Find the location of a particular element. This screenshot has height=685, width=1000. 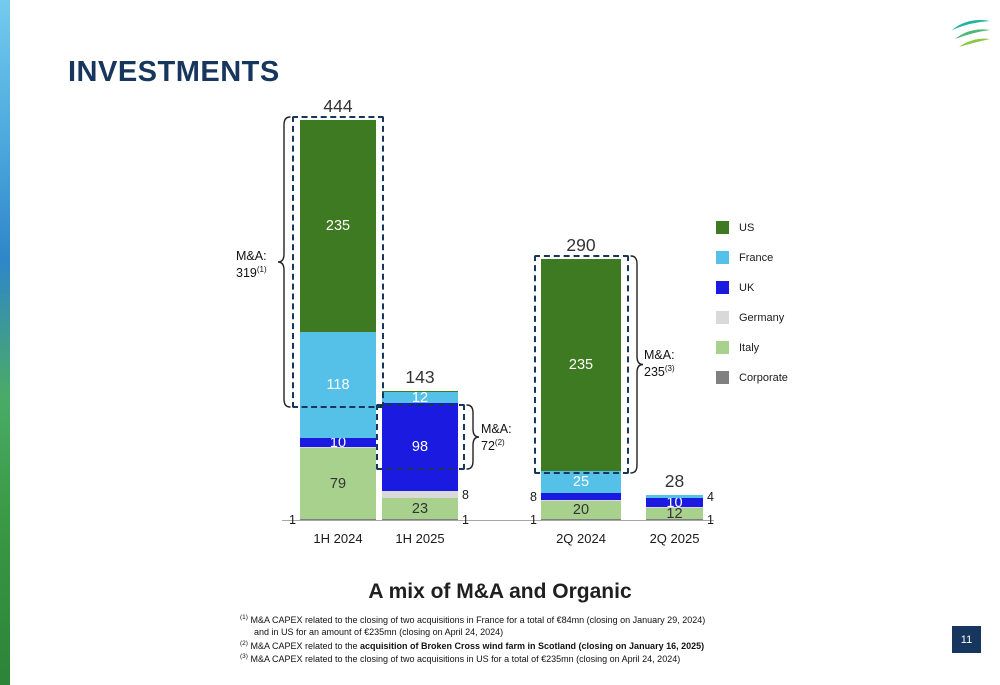

segment-value-label: 118 is located at coordinates (338, 384).